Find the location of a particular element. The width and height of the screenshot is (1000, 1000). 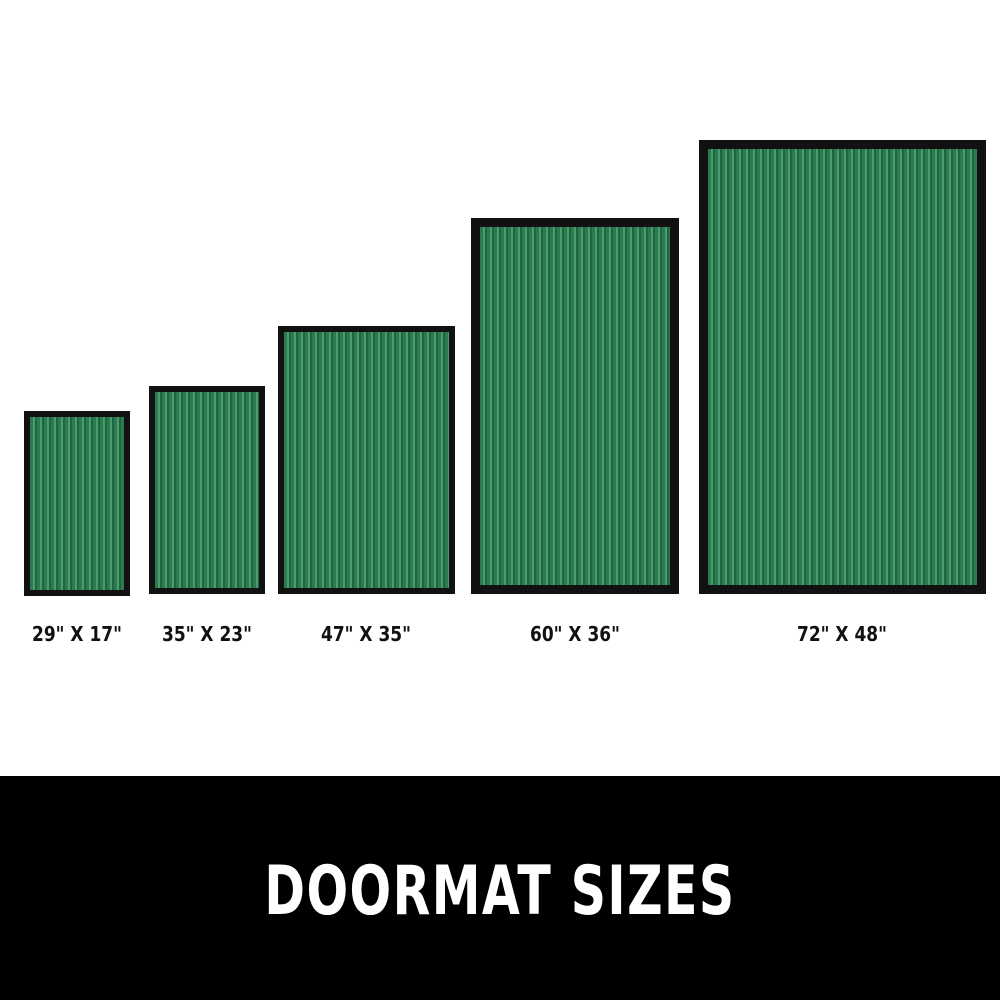

size-label: 35" X 23" is located at coordinates (207, 634).